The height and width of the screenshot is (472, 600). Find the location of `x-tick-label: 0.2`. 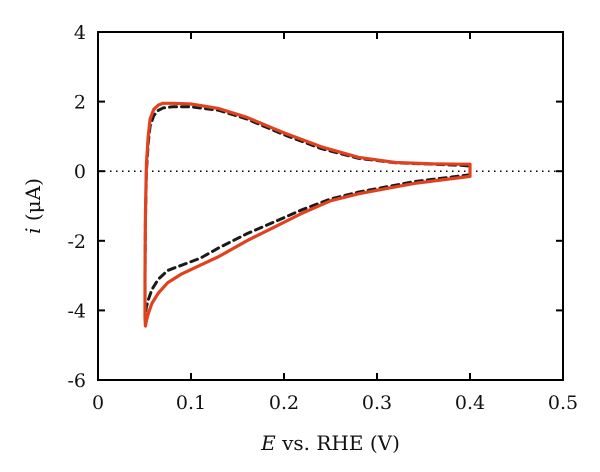

x-tick-label: 0.2 is located at coordinates (284, 403).